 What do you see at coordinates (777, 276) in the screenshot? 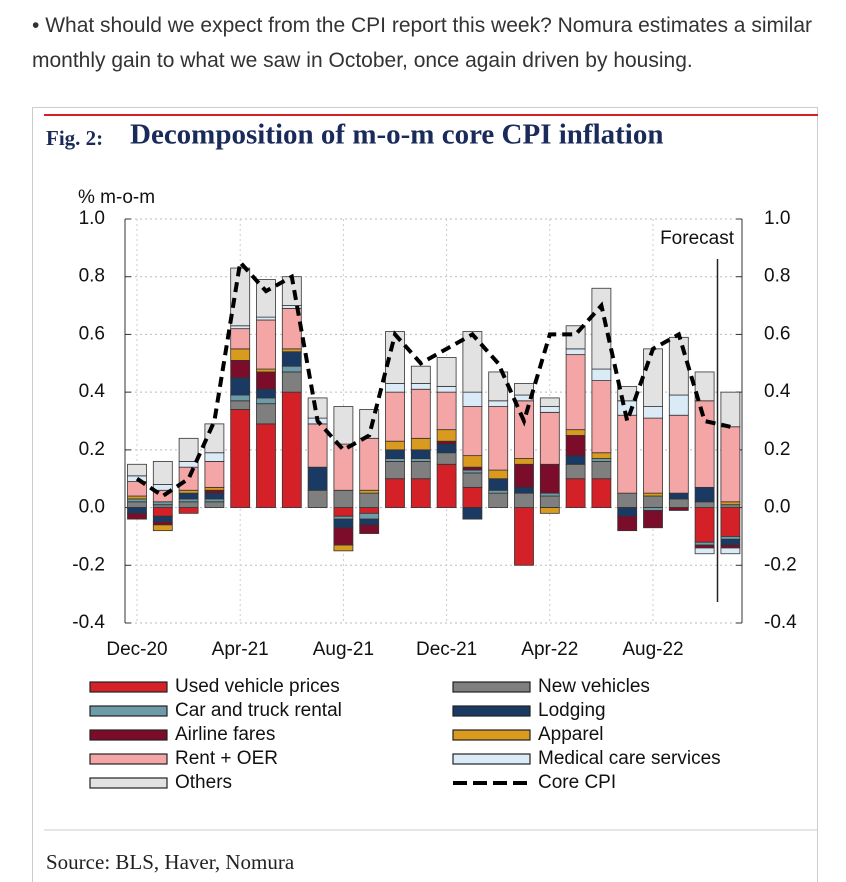
I see `y-tick-label: 0.8` at bounding box center [777, 276].